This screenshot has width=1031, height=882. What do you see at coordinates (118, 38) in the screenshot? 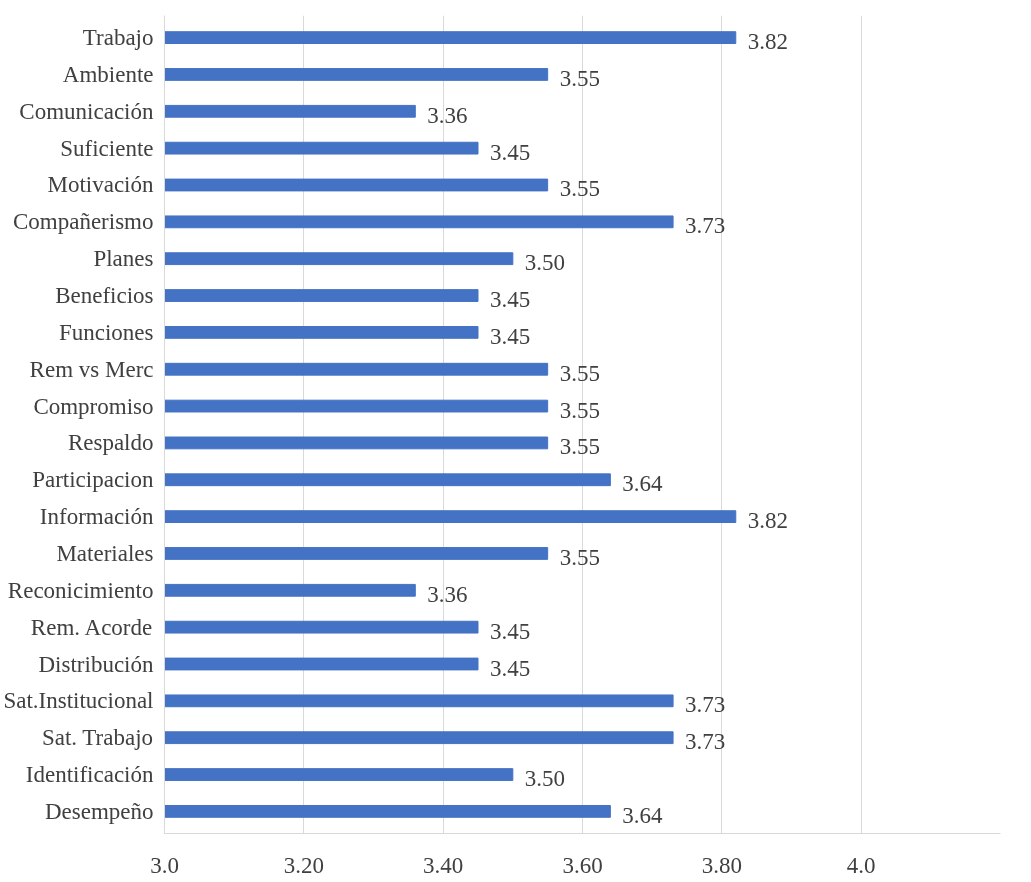
I see `y-tick-label: Trabajo` at bounding box center [118, 38].